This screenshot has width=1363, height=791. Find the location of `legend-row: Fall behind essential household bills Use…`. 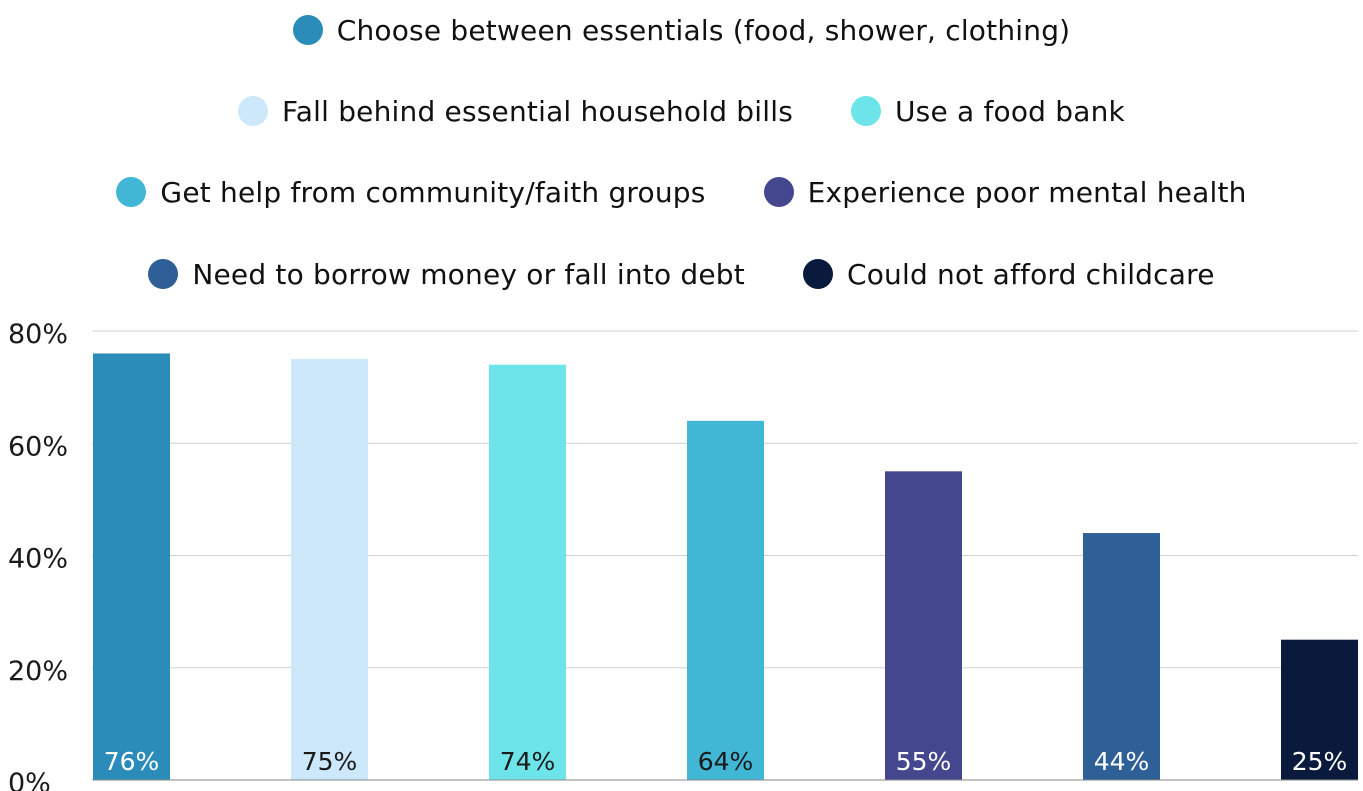

legend-row: Fall behind essential household bills Use… is located at coordinates (681, 111).